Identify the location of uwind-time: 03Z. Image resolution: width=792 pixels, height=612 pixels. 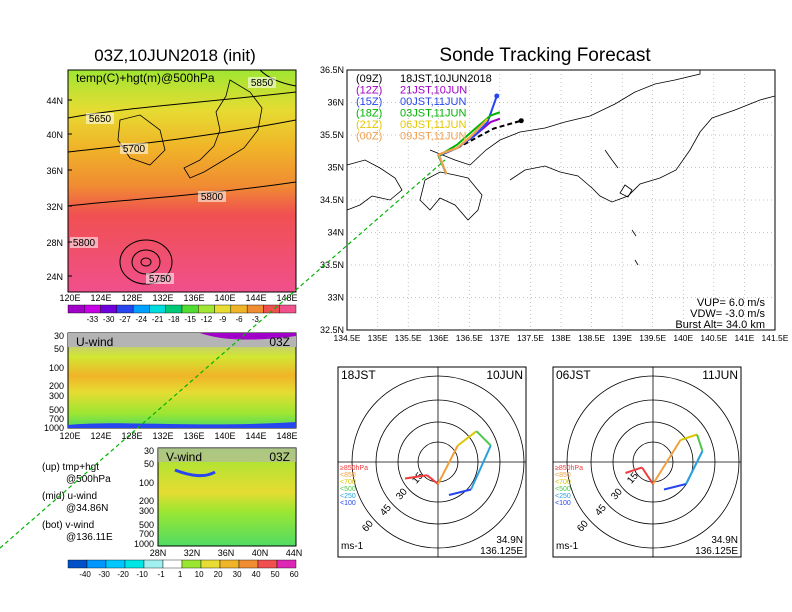
(279, 342).